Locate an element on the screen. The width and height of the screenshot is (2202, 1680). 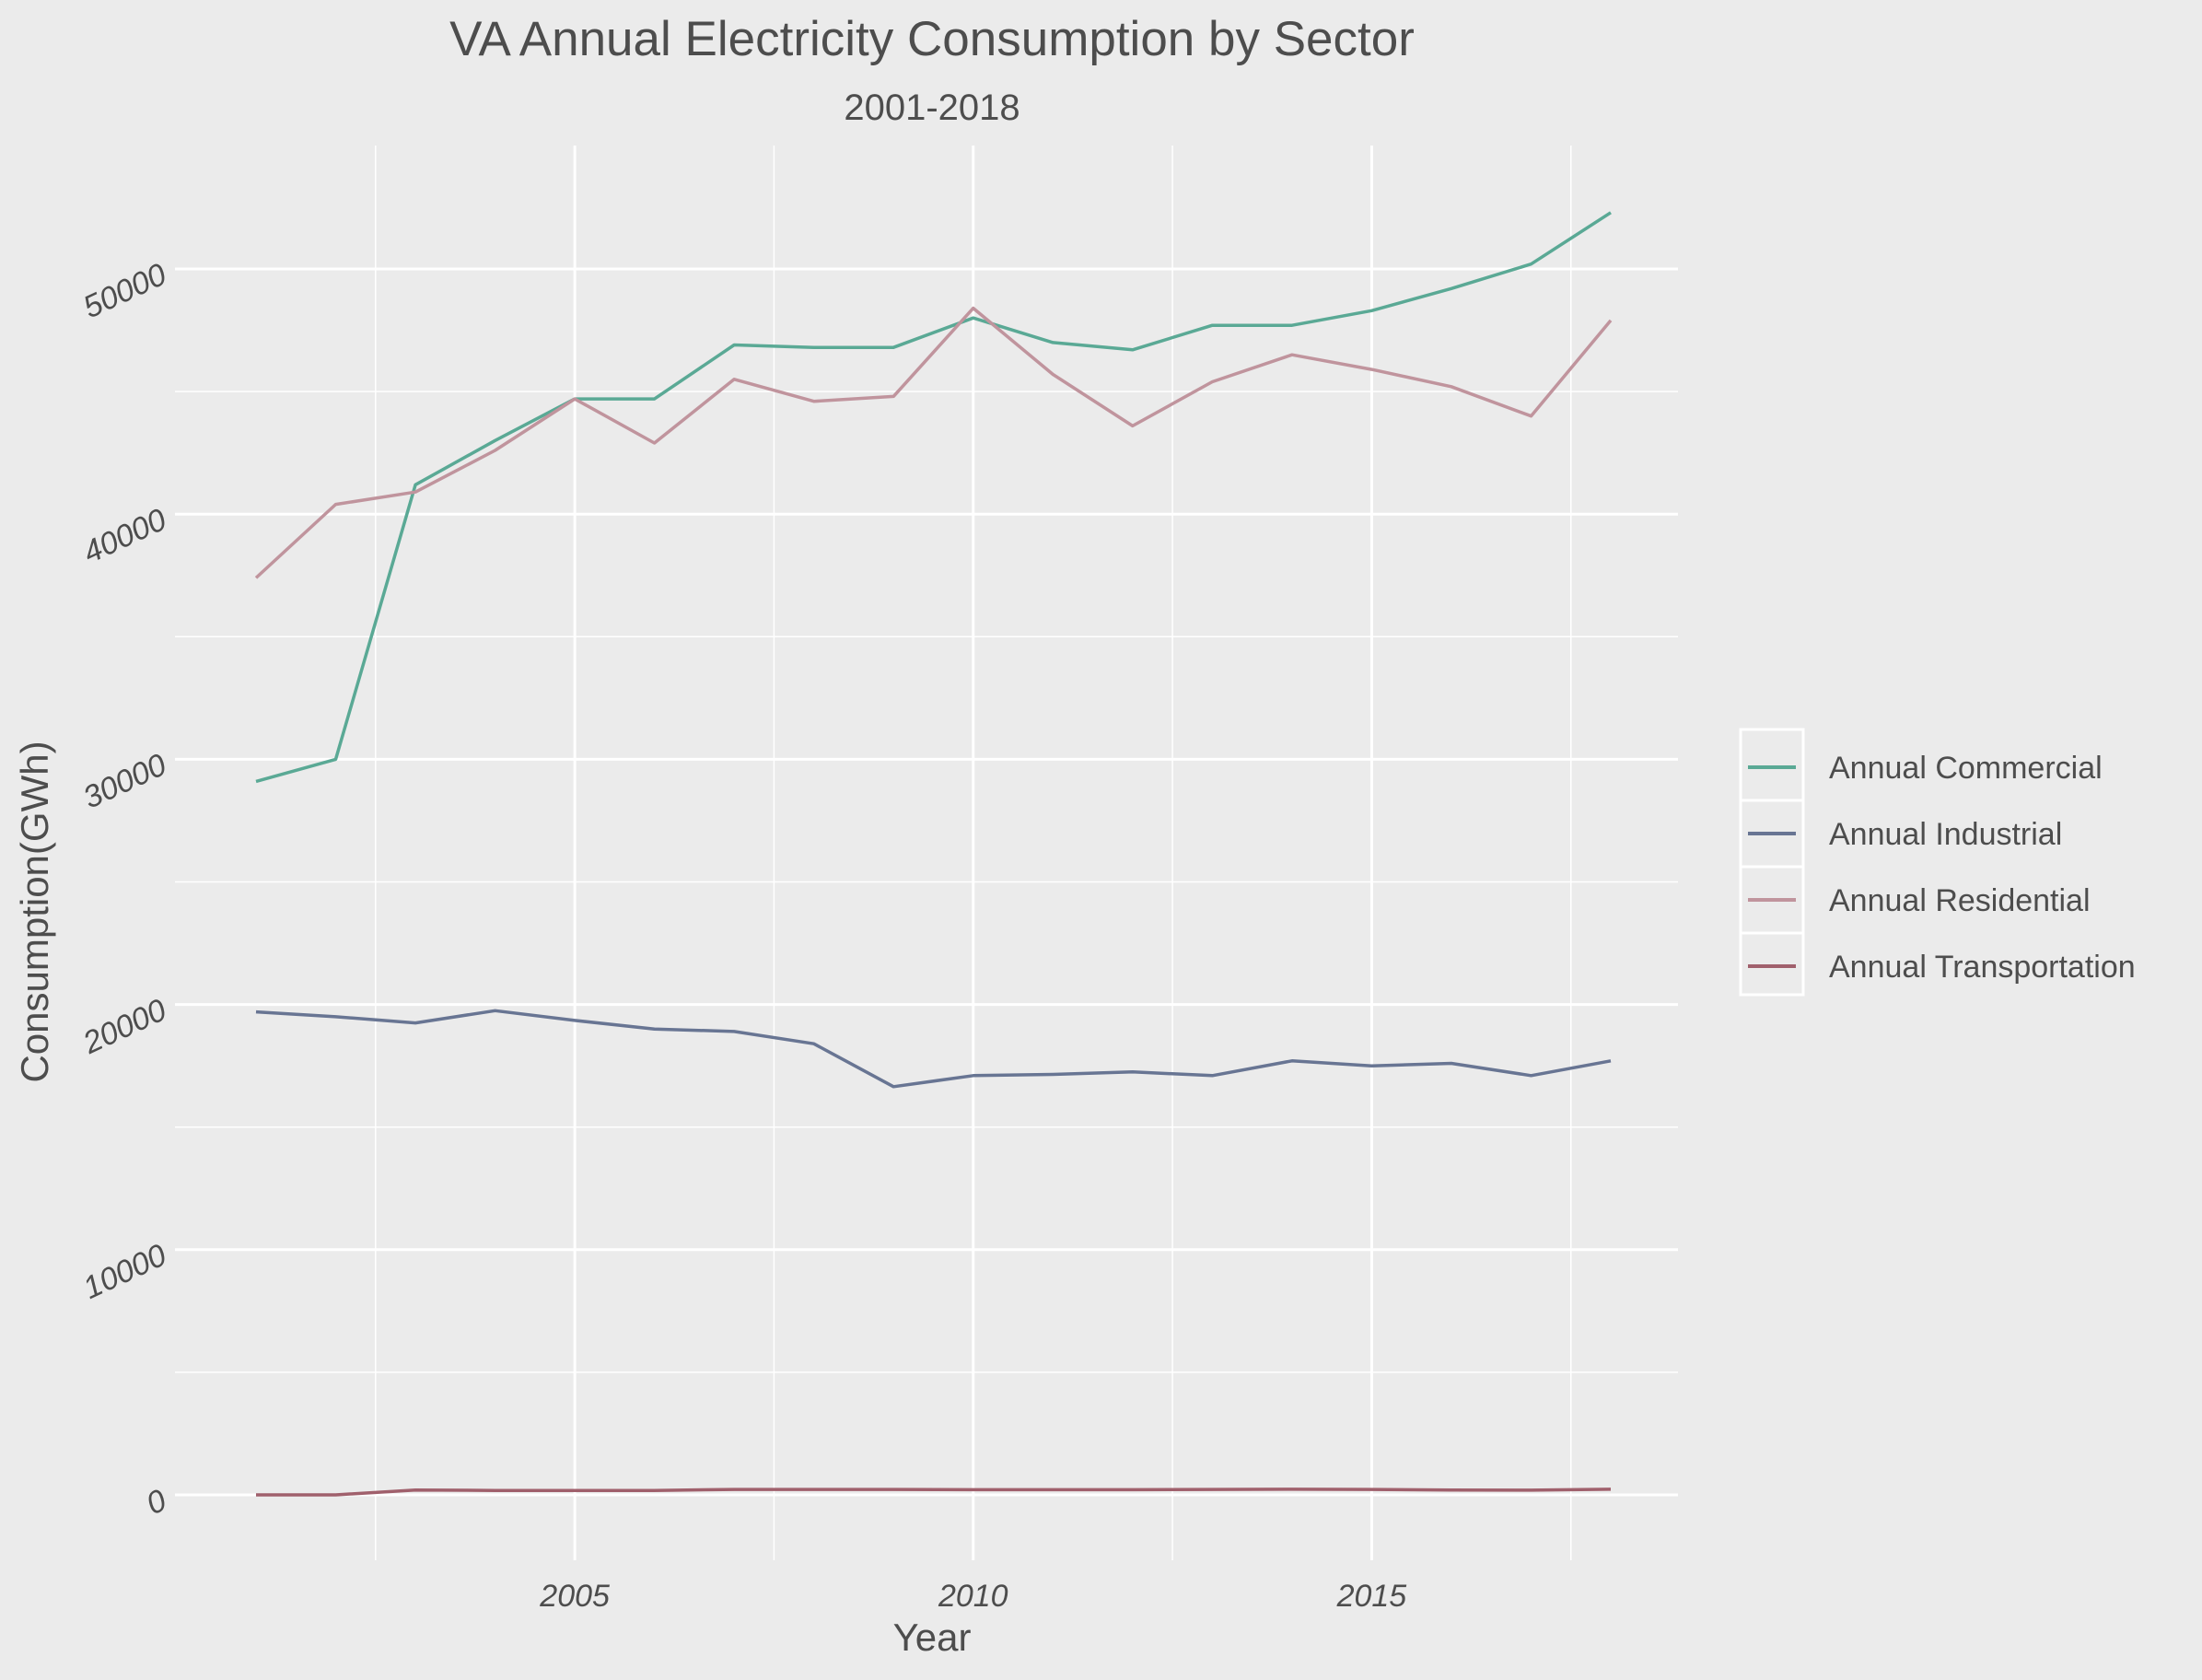
x-axis-title: Year is located at coordinates (933, 1637).